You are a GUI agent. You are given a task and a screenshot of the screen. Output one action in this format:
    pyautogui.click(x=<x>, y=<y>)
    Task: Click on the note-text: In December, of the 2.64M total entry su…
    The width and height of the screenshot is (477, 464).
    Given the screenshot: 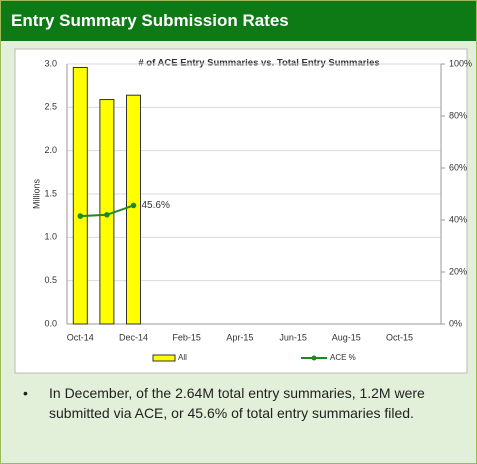 What is the action you would take?
    pyautogui.click(x=237, y=403)
    